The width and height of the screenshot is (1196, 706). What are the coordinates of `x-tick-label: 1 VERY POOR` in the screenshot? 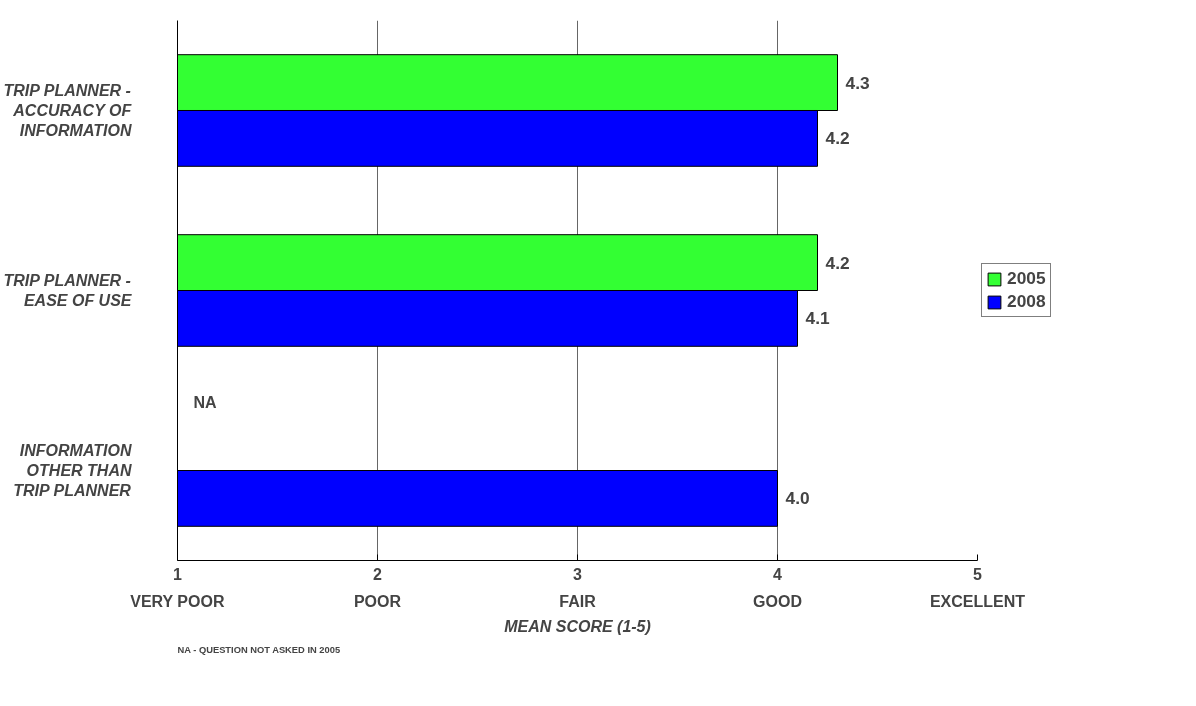 It's located at (177, 587).